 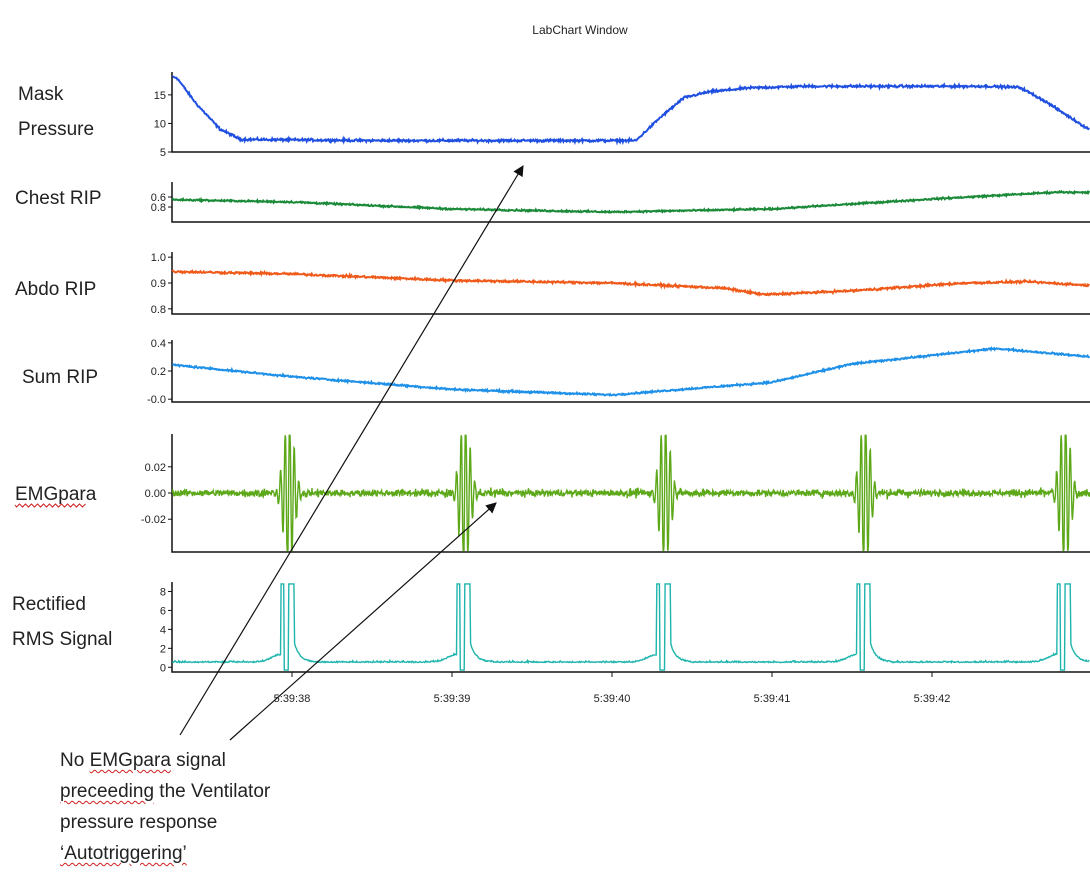 What do you see at coordinates (163, 611) in the screenshot?
I see `y-tick-label: 6` at bounding box center [163, 611].